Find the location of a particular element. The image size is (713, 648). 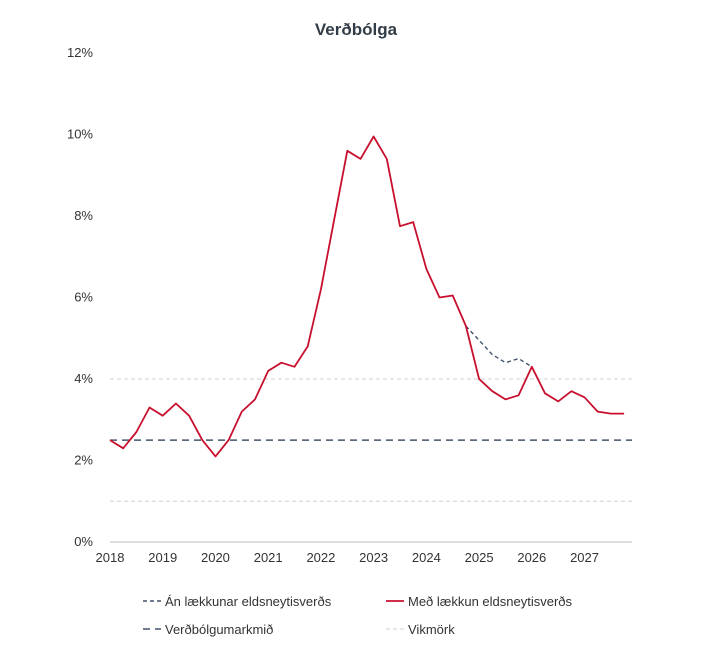

chart-title: Verðbólga is located at coordinates (356, 29).